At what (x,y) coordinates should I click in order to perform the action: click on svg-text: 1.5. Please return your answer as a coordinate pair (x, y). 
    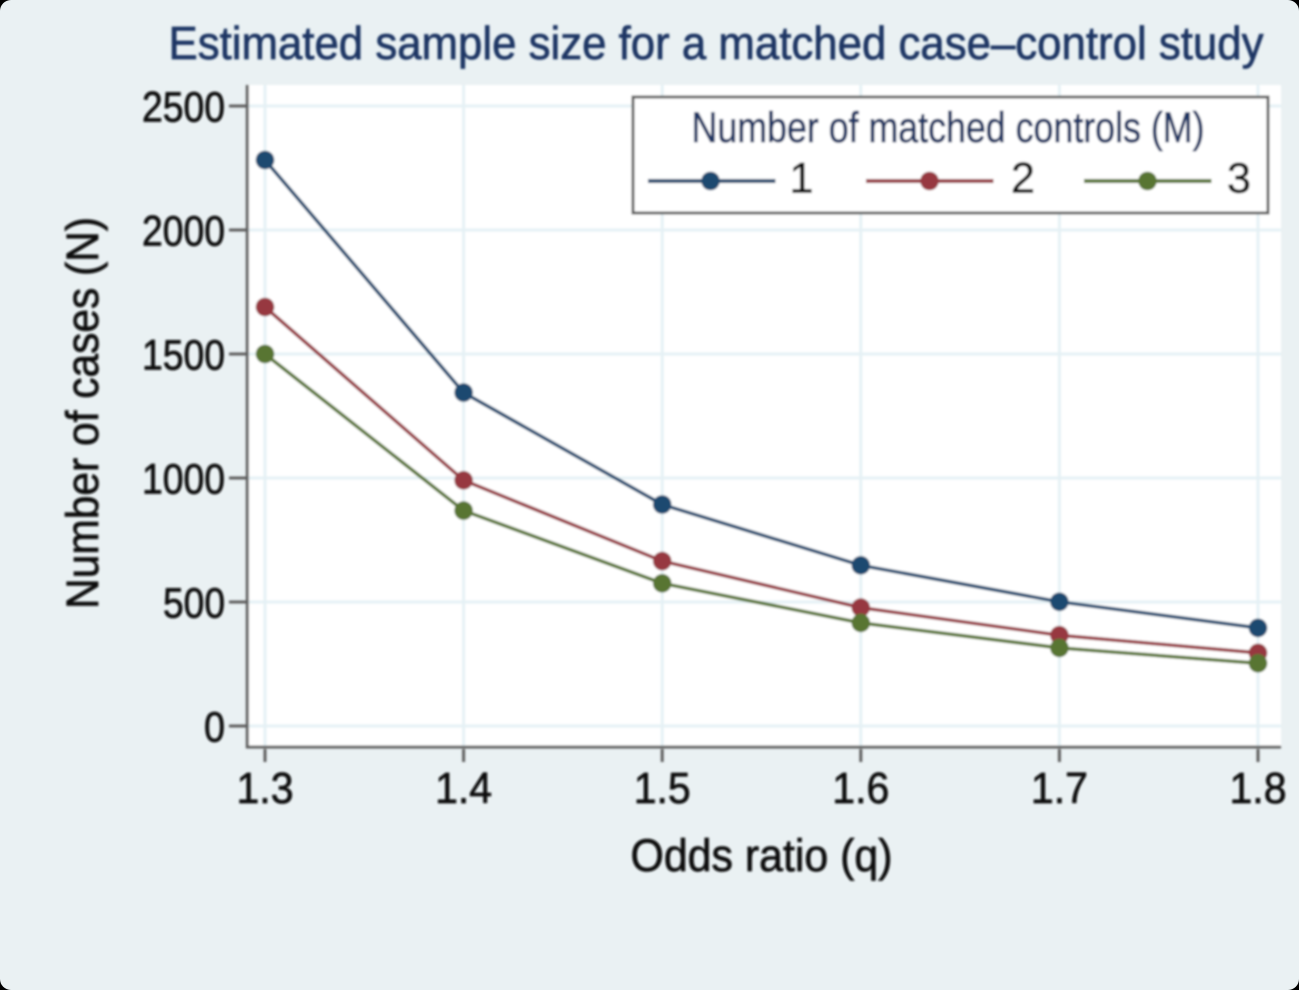
    Looking at the image, I should click on (662, 788).